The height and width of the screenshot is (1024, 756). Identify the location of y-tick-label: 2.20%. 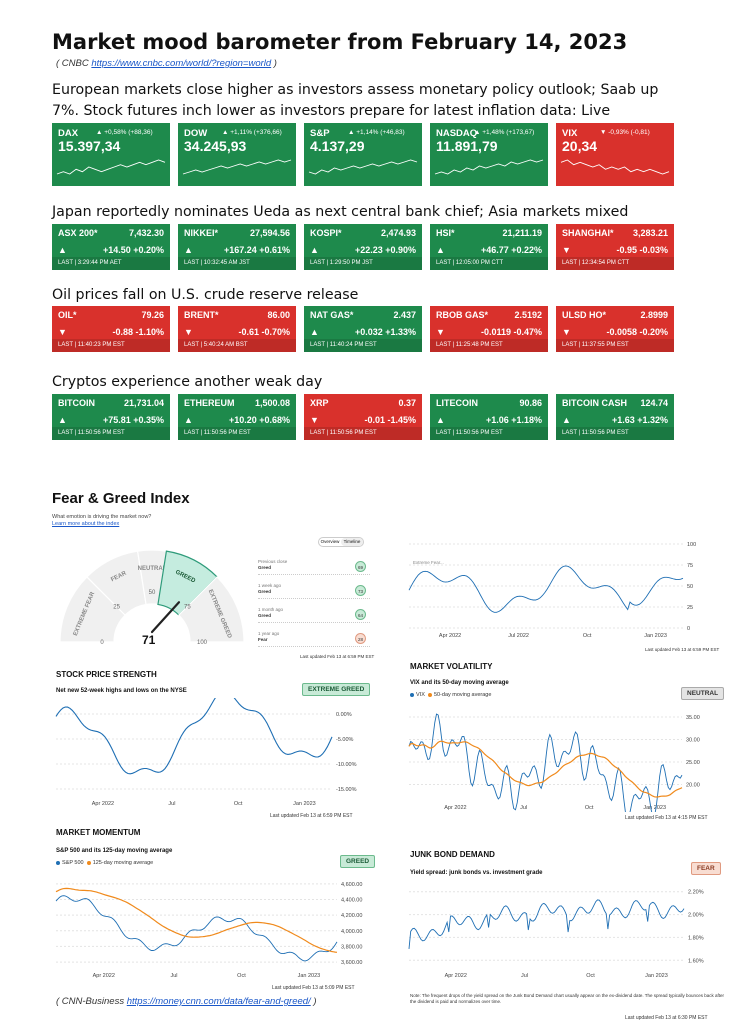
(696, 893).